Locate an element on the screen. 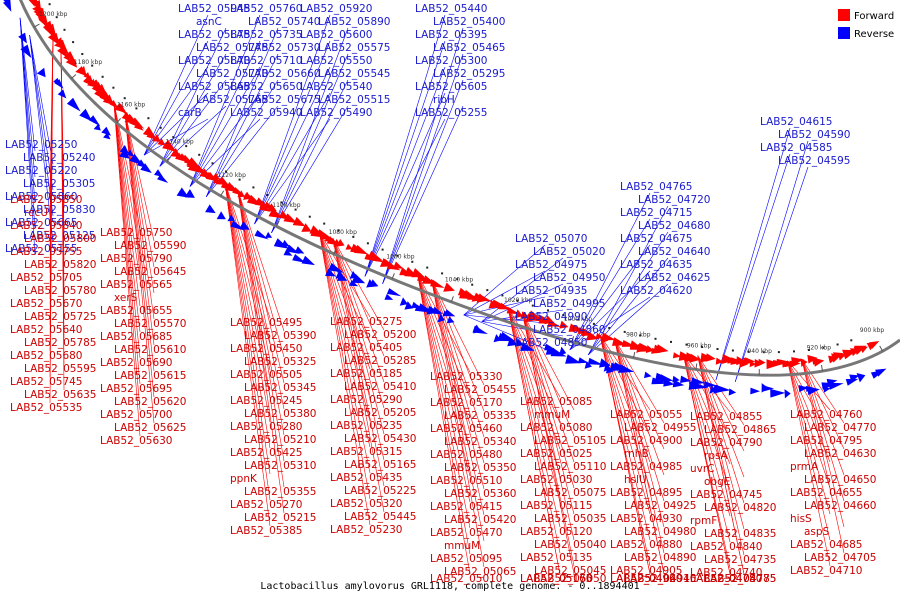 The height and width of the screenshot is (600, 900). forward-gene-label: LAB52_05085 is located at coordinates (556, 402).